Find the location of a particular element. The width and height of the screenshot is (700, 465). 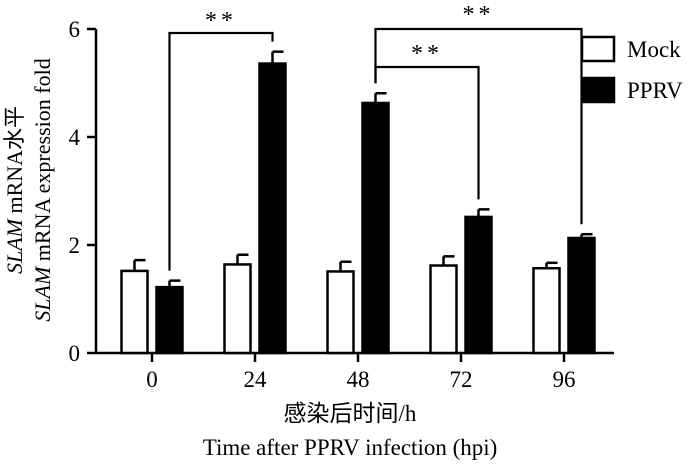

legend-label-pprv: PPRV is located at coordinates (655, 90).